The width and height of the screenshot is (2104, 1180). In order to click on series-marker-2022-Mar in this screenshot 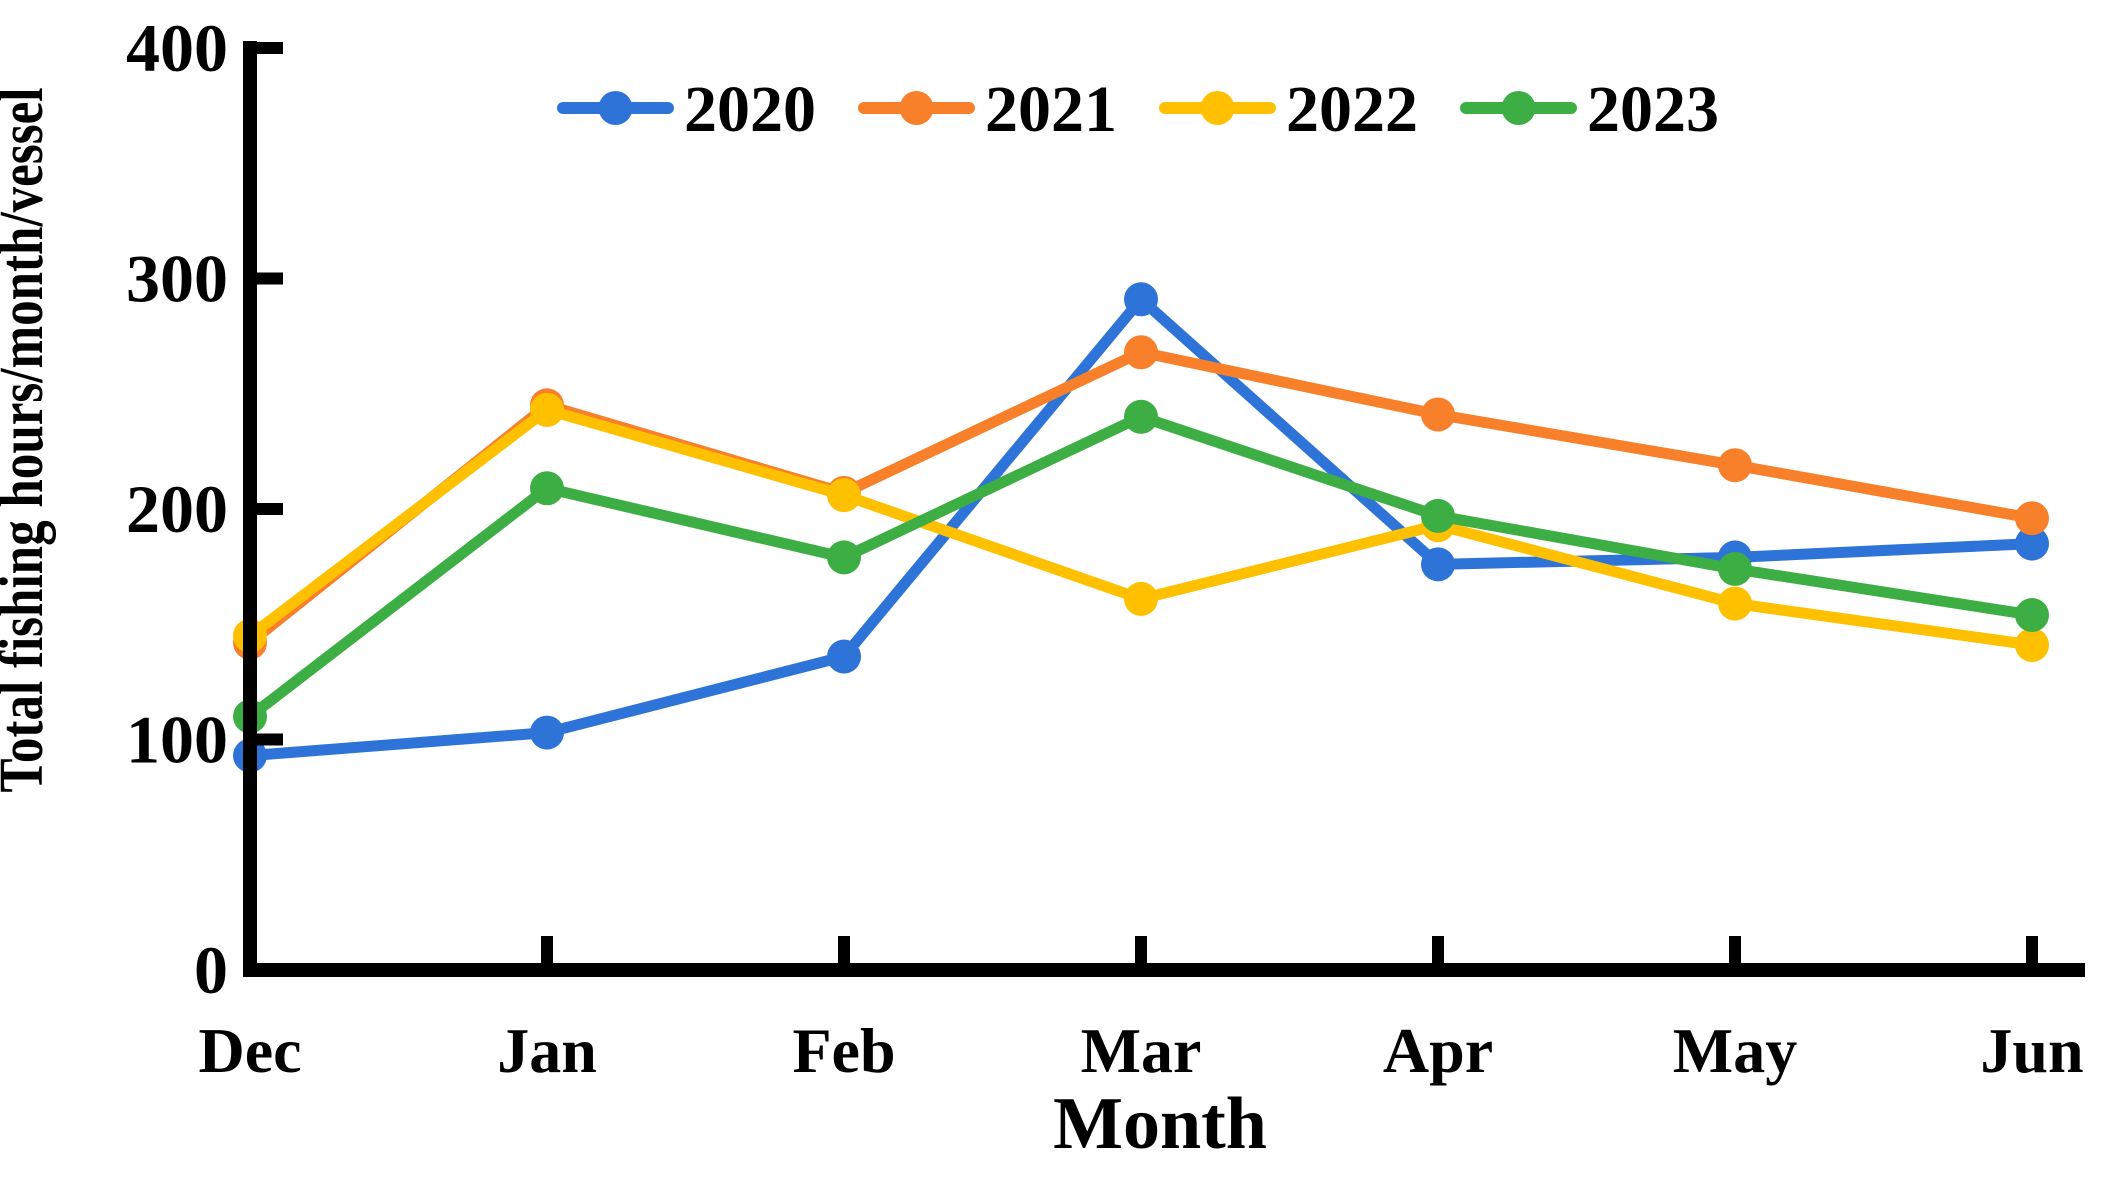, I will do `click(1141, 598)`.